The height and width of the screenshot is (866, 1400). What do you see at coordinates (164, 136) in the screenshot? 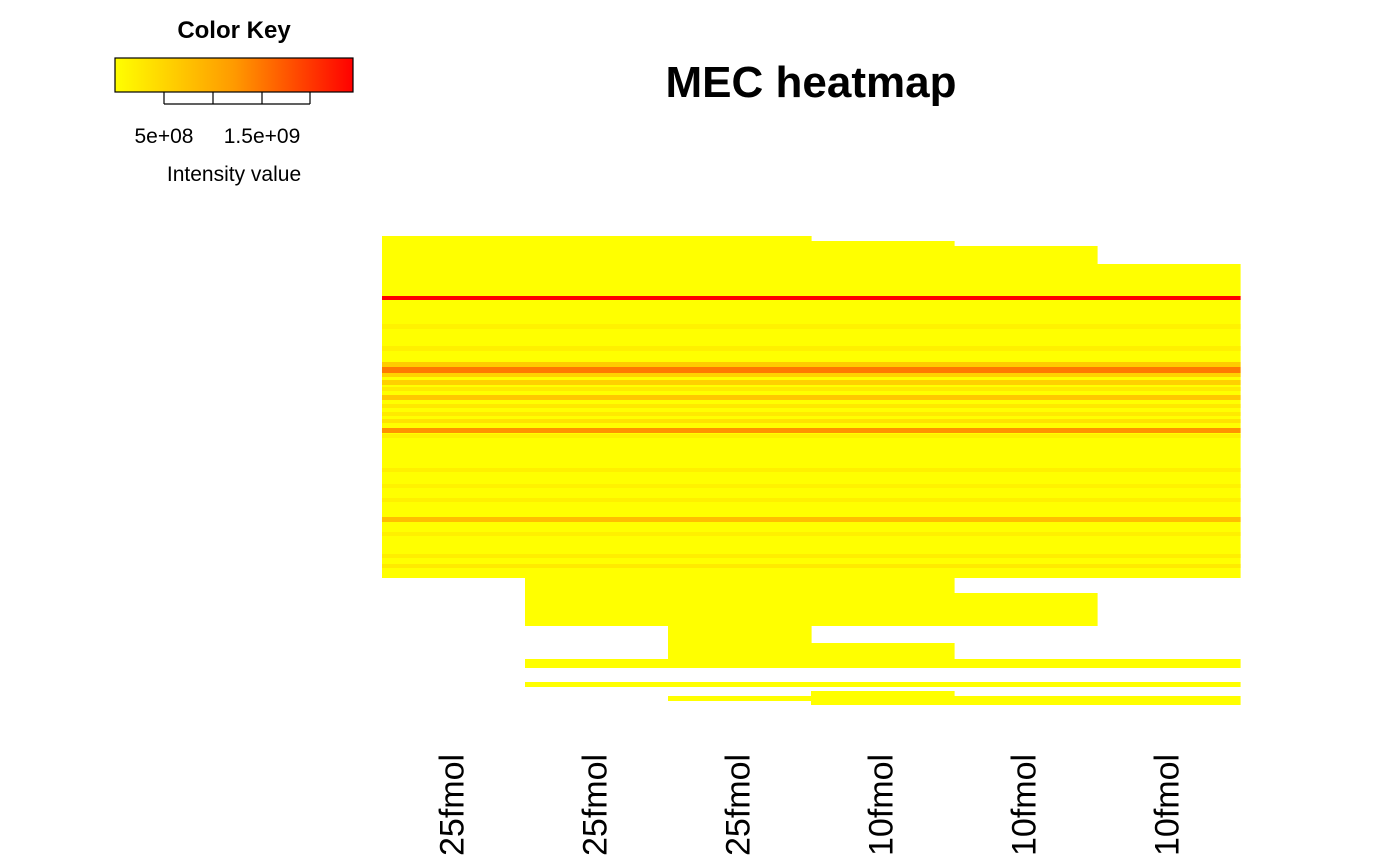
I see `color-key-tick-label: 5e+08` at bounding box center [164, 136].